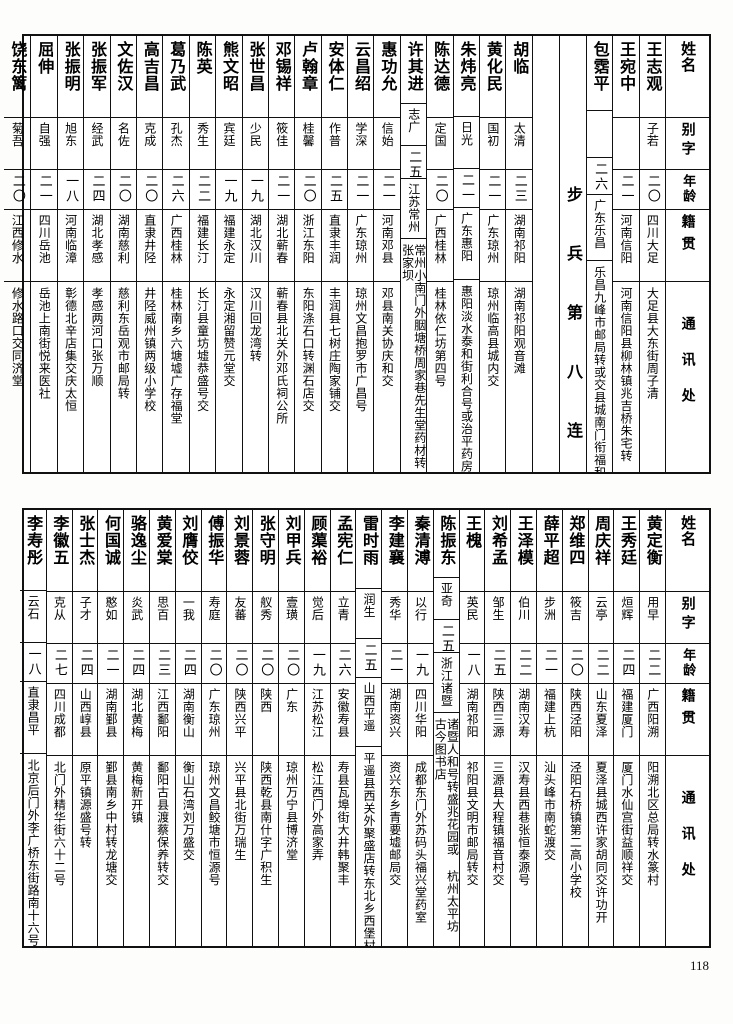 The height and width of the screenshot is (1024, 733). I want to click on entry-native-text: 广东惠阳, so click(466, 237).